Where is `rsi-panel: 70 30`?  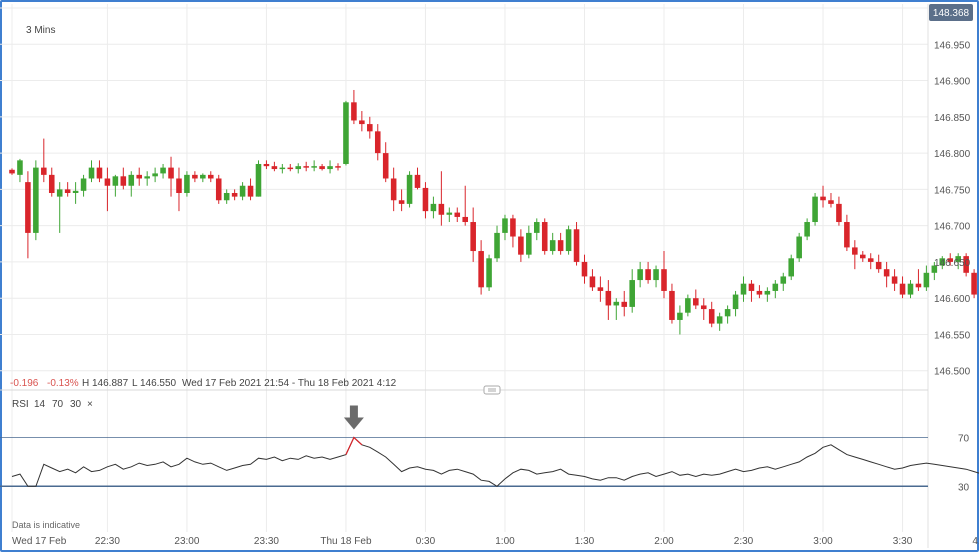
rsi-panel: 70 30 is located at coordinates (489, 463).